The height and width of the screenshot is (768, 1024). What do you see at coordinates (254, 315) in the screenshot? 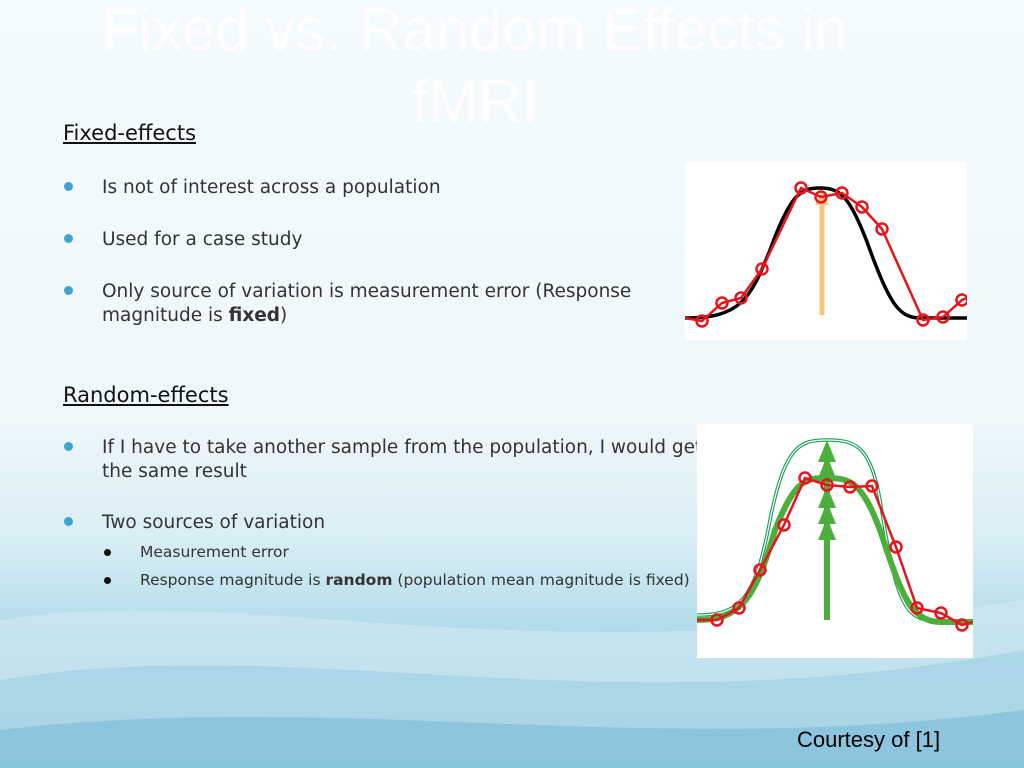
I see `bullet-bold-text: fixed` at bounding box center [254, 315].